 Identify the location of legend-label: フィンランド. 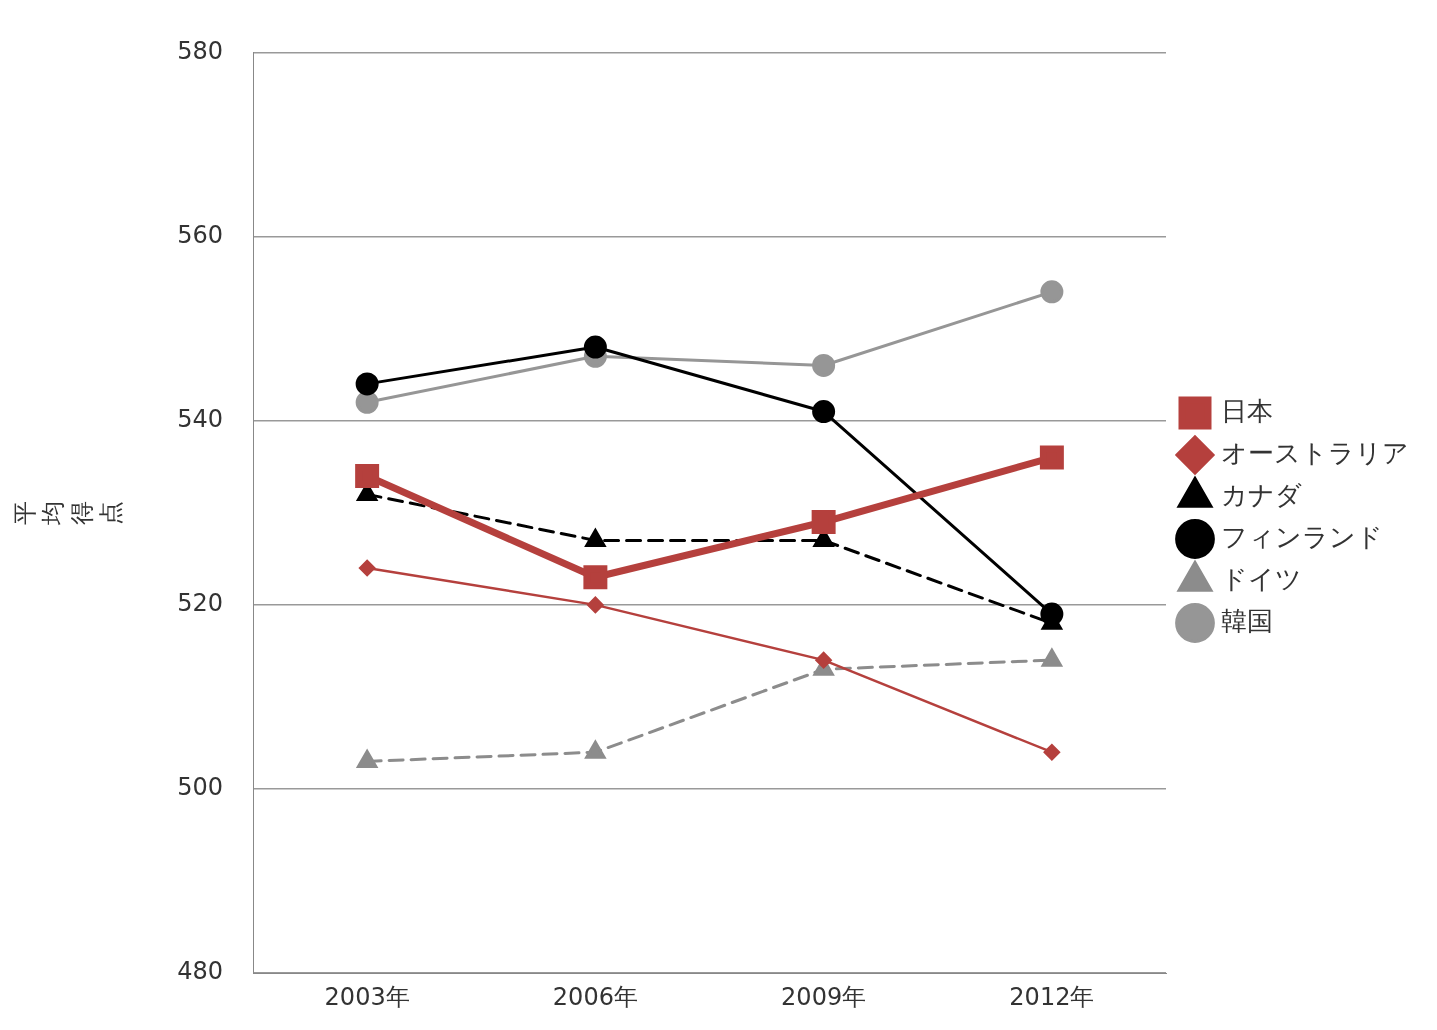
(1302, 536).